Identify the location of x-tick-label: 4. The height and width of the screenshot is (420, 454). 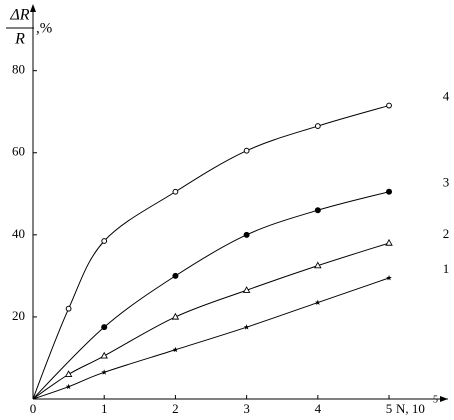
(318, 408).